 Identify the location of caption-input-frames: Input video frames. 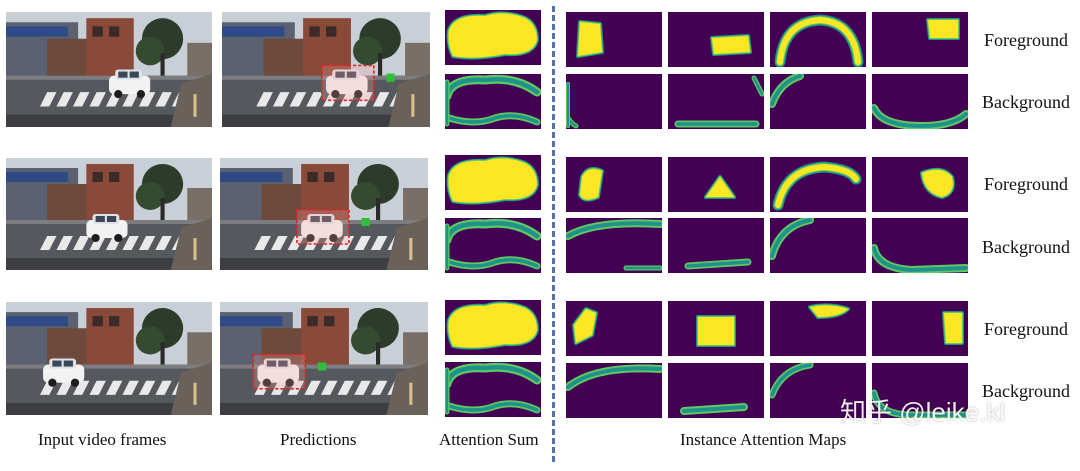
(102, 439).